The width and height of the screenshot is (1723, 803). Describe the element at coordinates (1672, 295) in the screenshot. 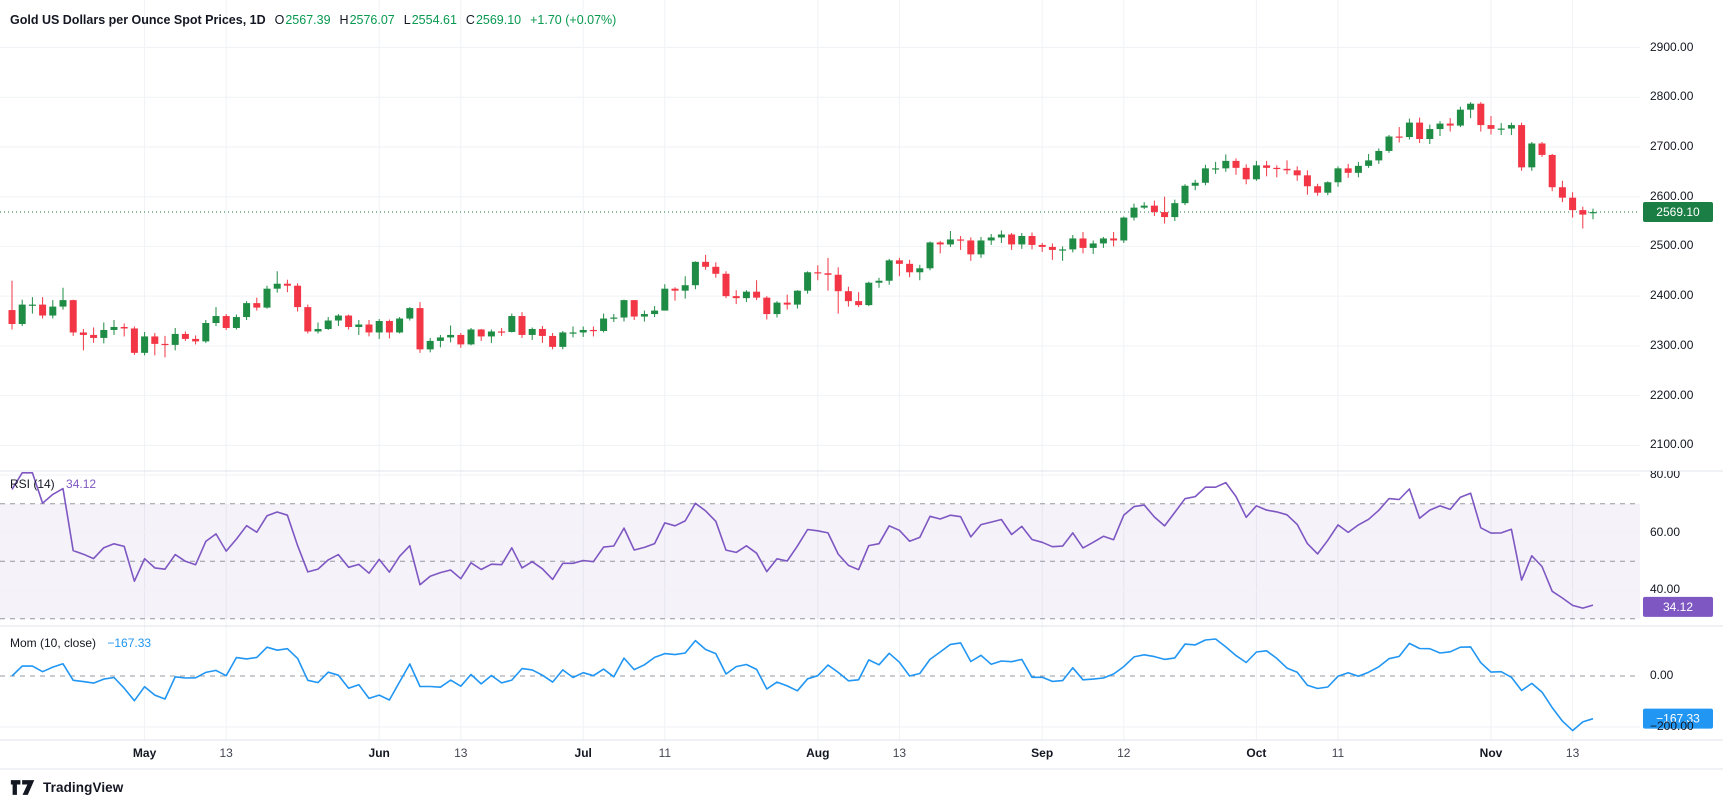

I see `price-axis-tick: 2400.00` at that location.